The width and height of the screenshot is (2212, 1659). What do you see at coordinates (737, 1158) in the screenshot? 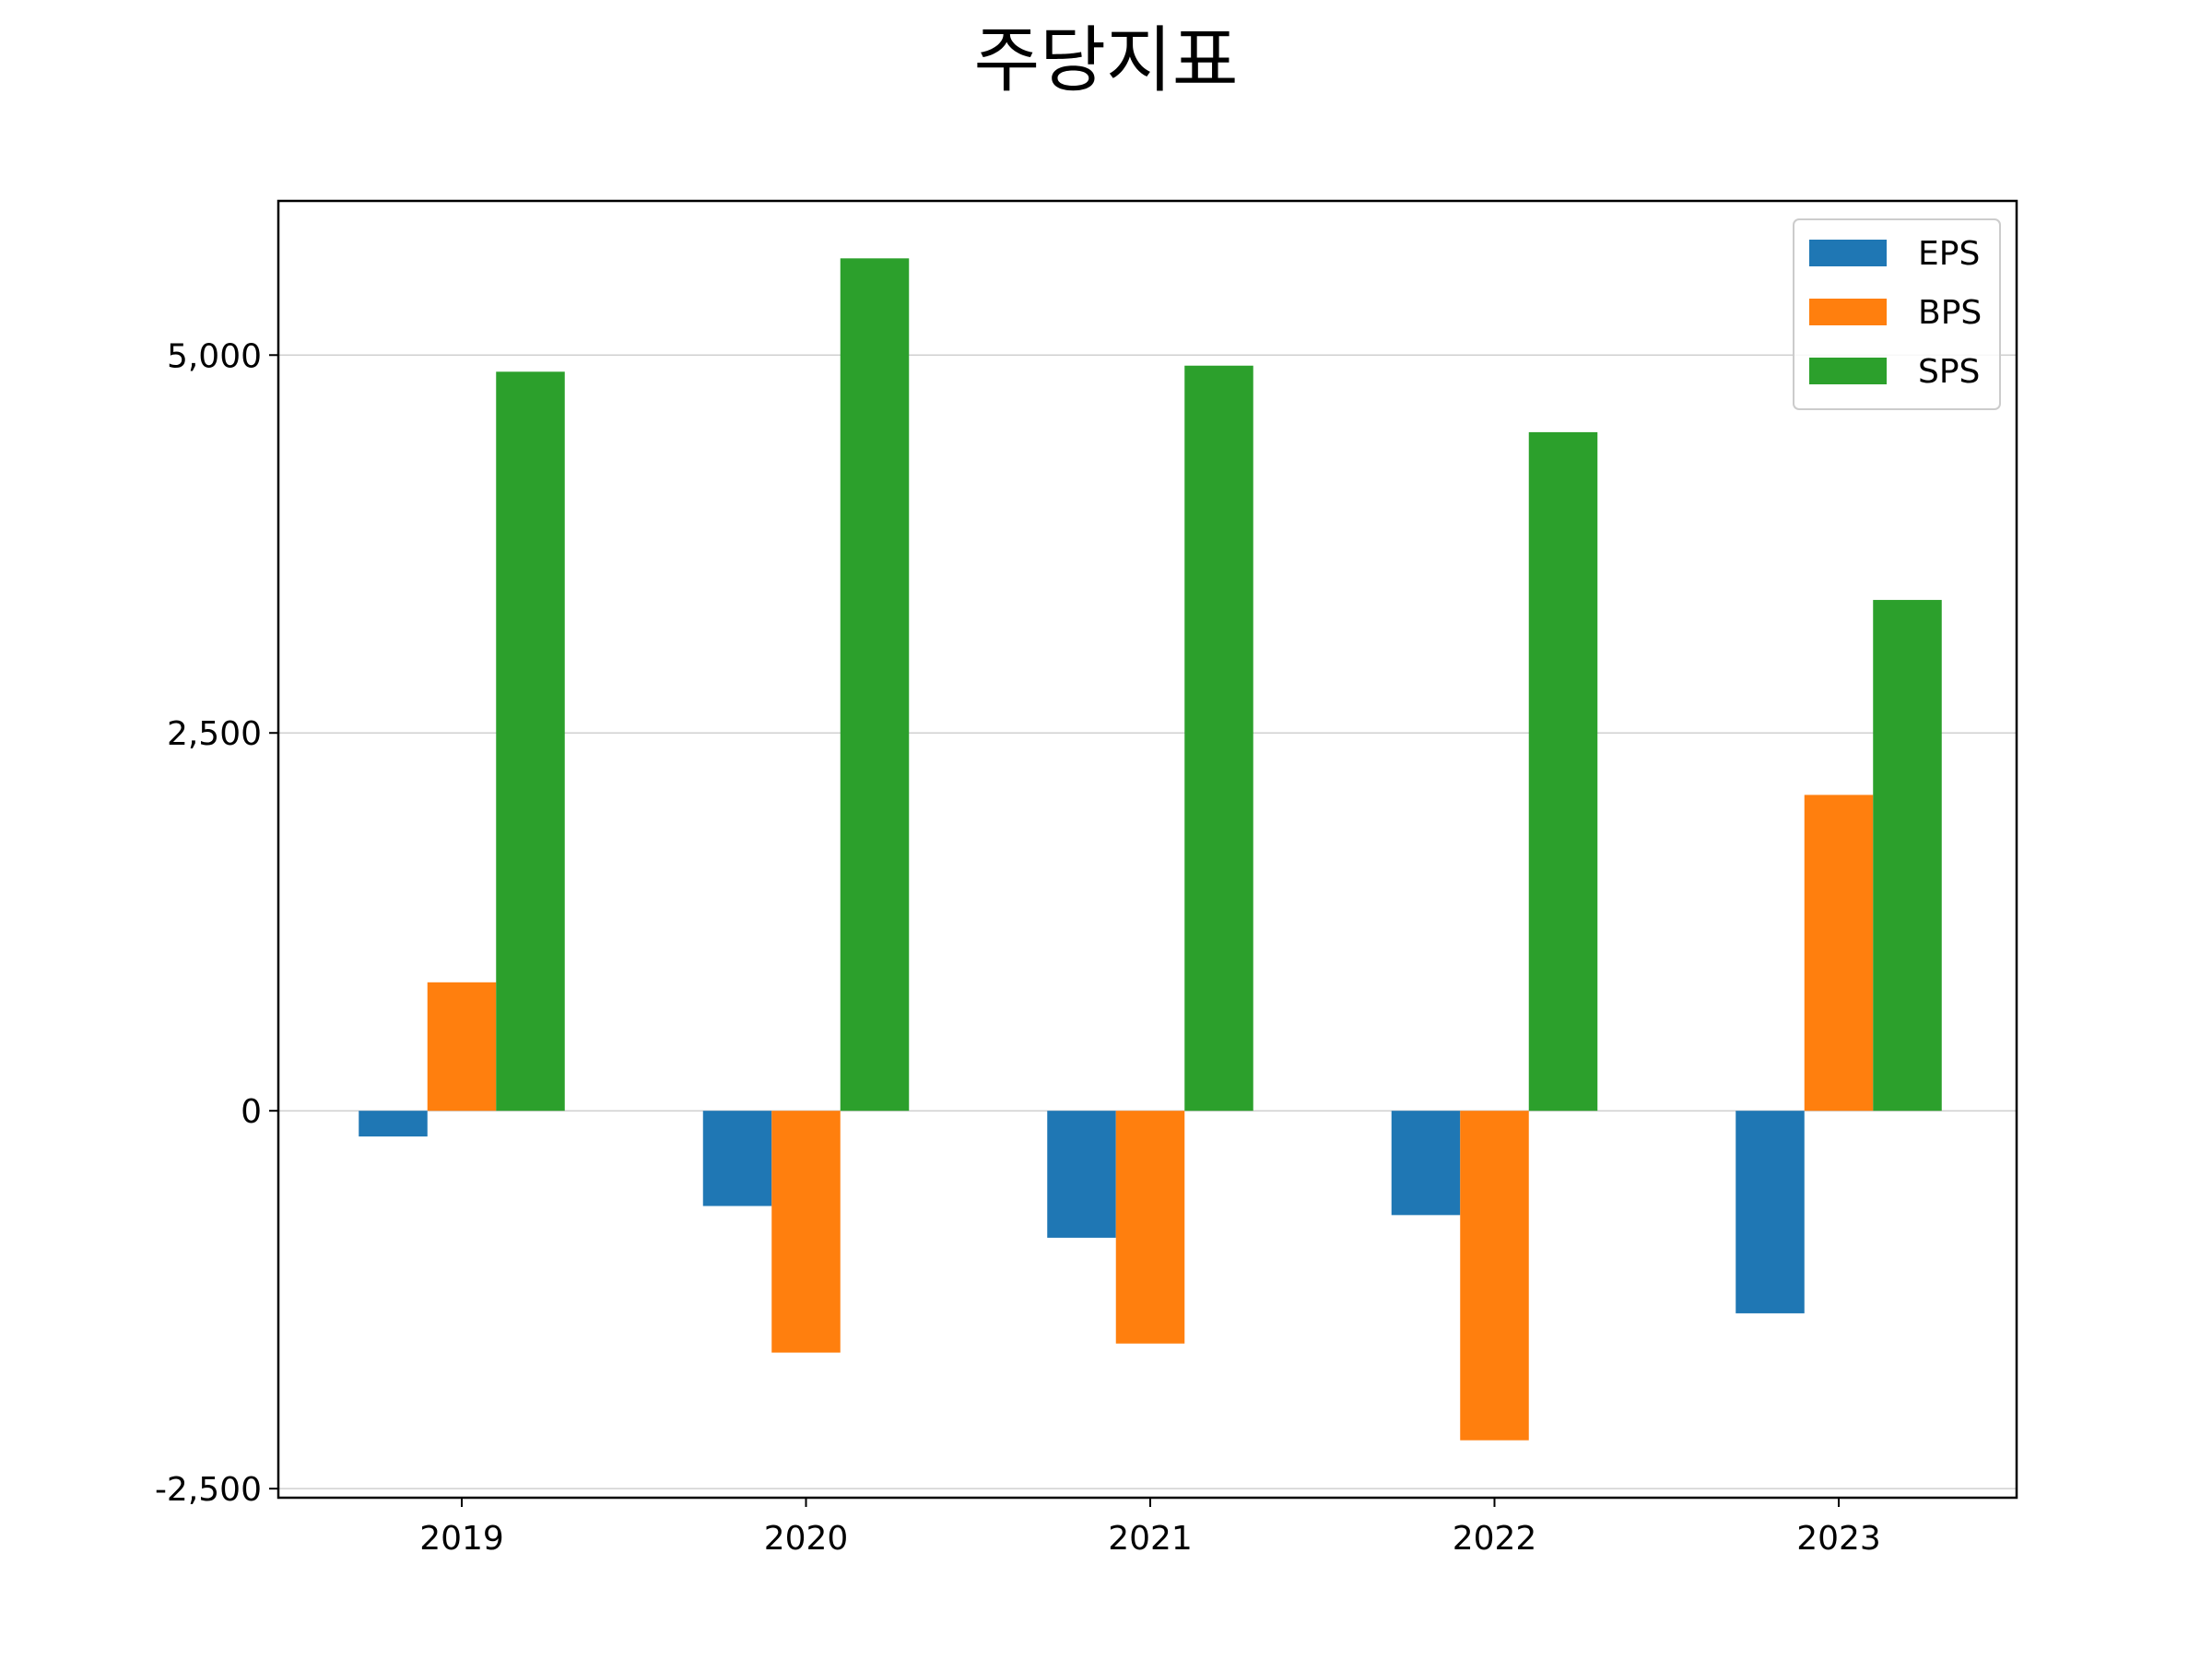
I see `bar-eps-2020` at bounding box center [737, 1158].